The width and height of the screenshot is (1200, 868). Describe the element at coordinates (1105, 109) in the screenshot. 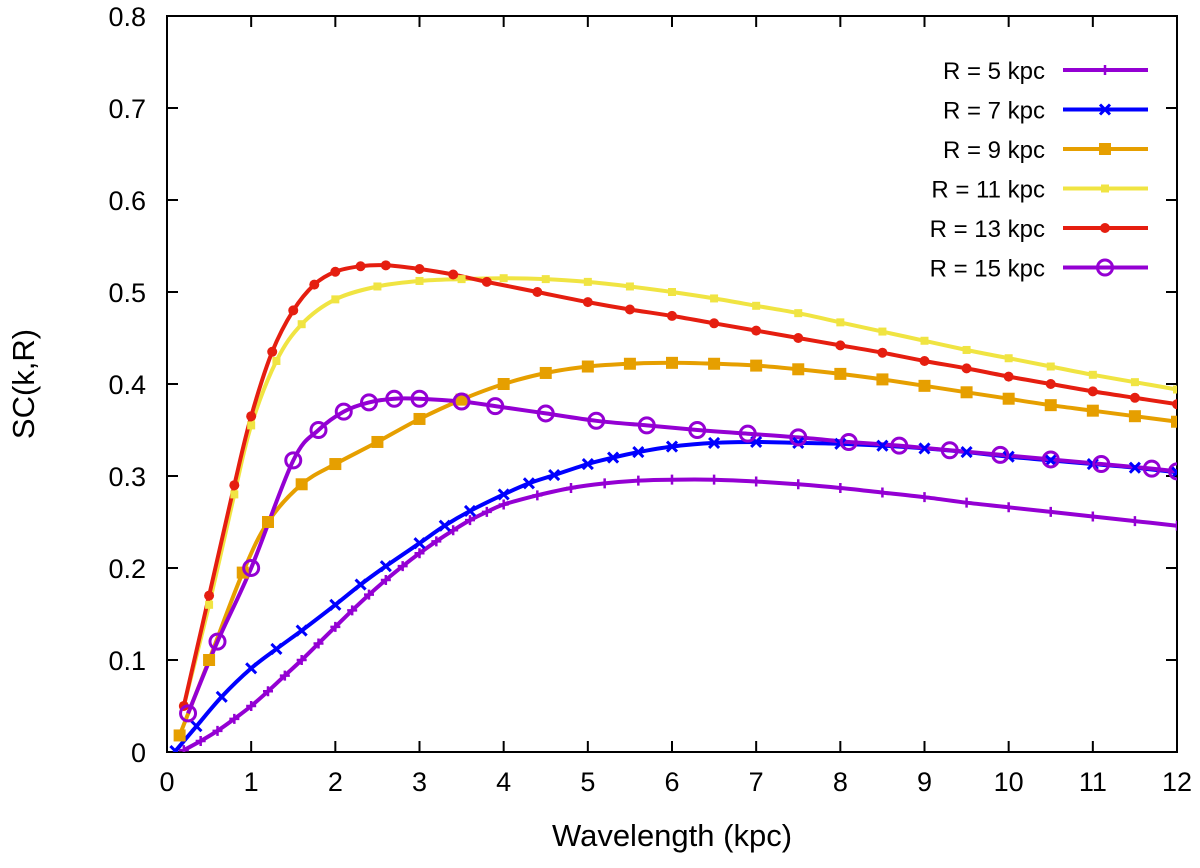

I see `legend-marker-r-7-kpc` at that location.